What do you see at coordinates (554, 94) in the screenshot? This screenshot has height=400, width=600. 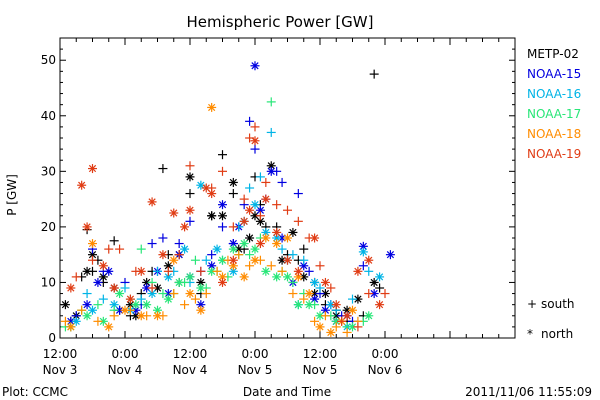 I see `legend-entry: NOAA-16` at bounding box center [554, 94].